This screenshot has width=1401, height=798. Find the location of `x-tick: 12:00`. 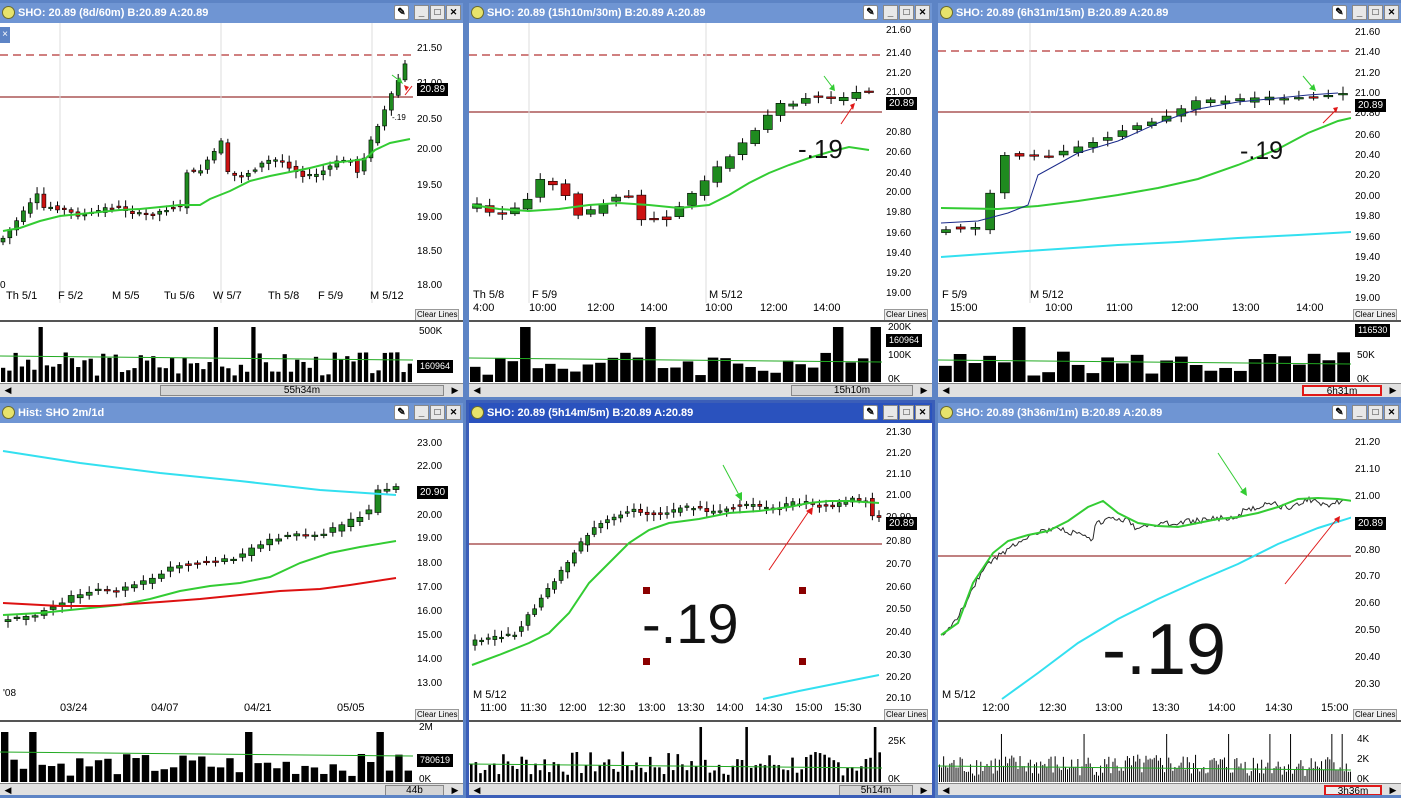

x-tick: 12:00 is located at coordinates (996, 708).